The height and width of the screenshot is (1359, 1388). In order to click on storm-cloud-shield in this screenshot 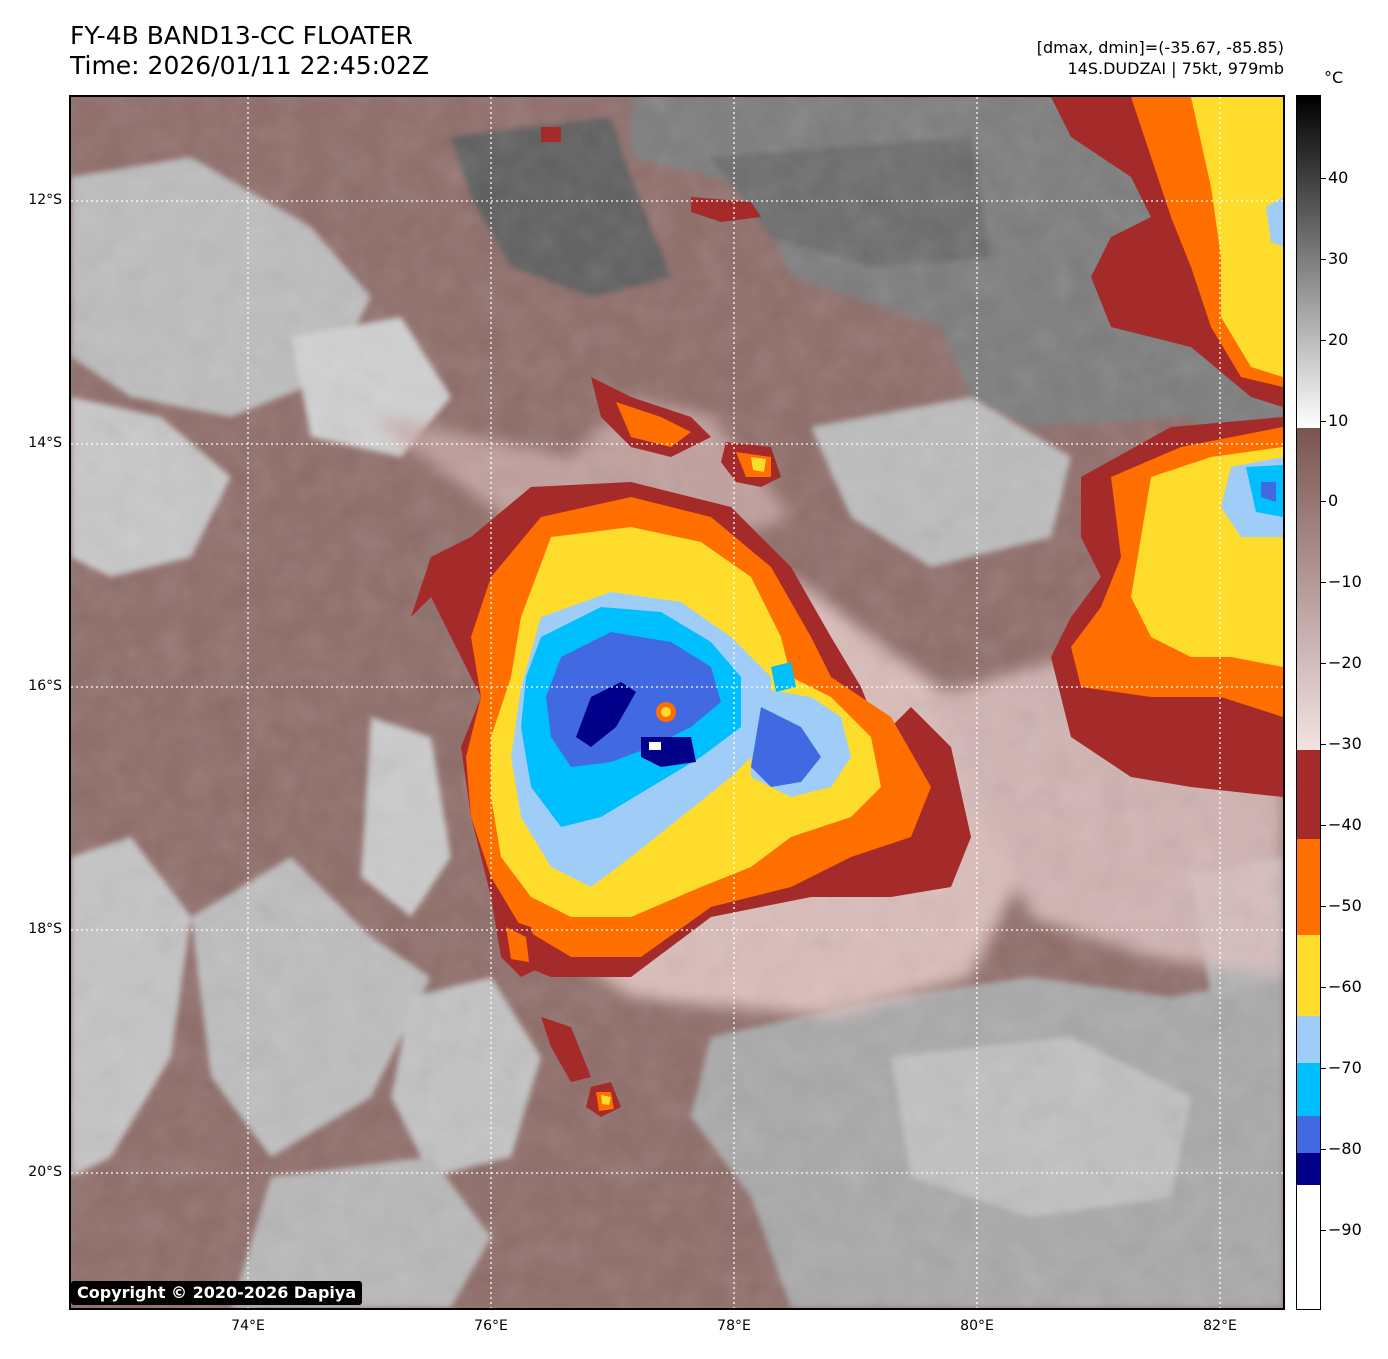, I will do `click(691, 729)`.